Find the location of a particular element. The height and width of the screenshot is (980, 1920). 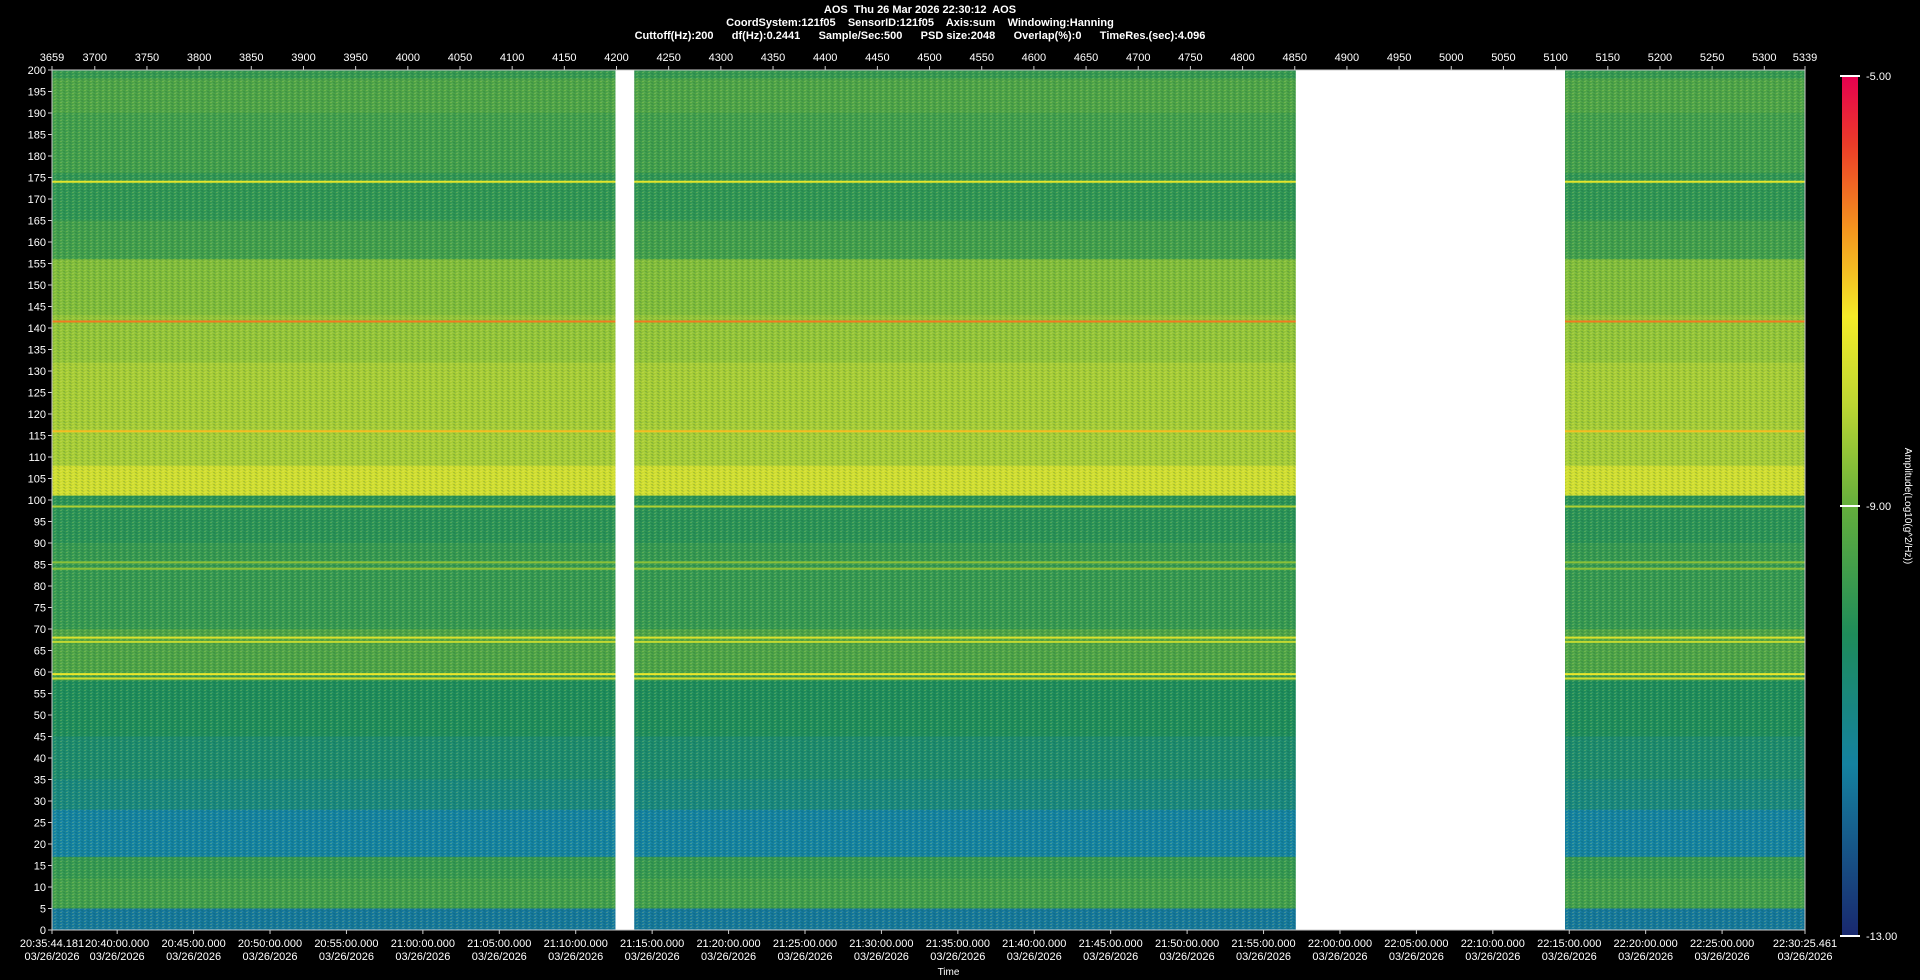

x-tick-time-12: 21:35:00.000 is located at coordinates (958, 944).